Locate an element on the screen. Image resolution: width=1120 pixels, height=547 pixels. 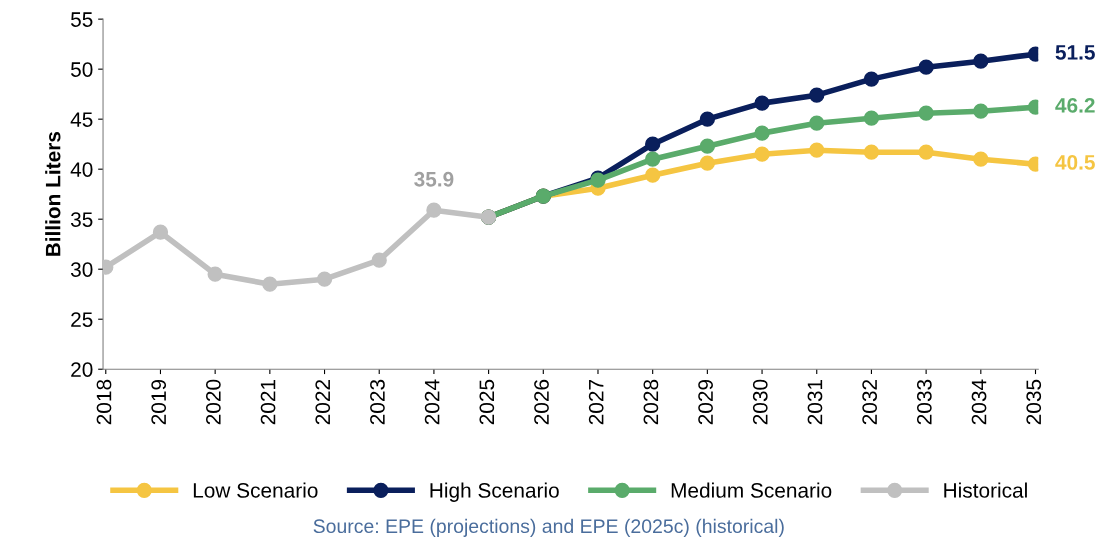
x-tick-label: 2030 is located at coordinates (760, 402).